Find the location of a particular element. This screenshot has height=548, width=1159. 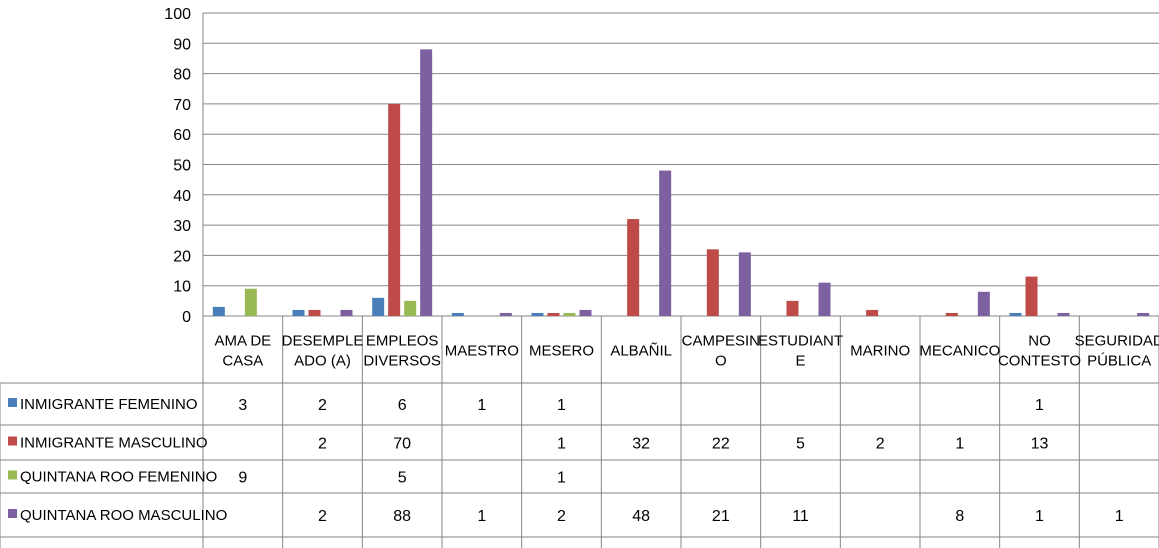

y-tick-label: 100 is located at coordinates (177, 14).